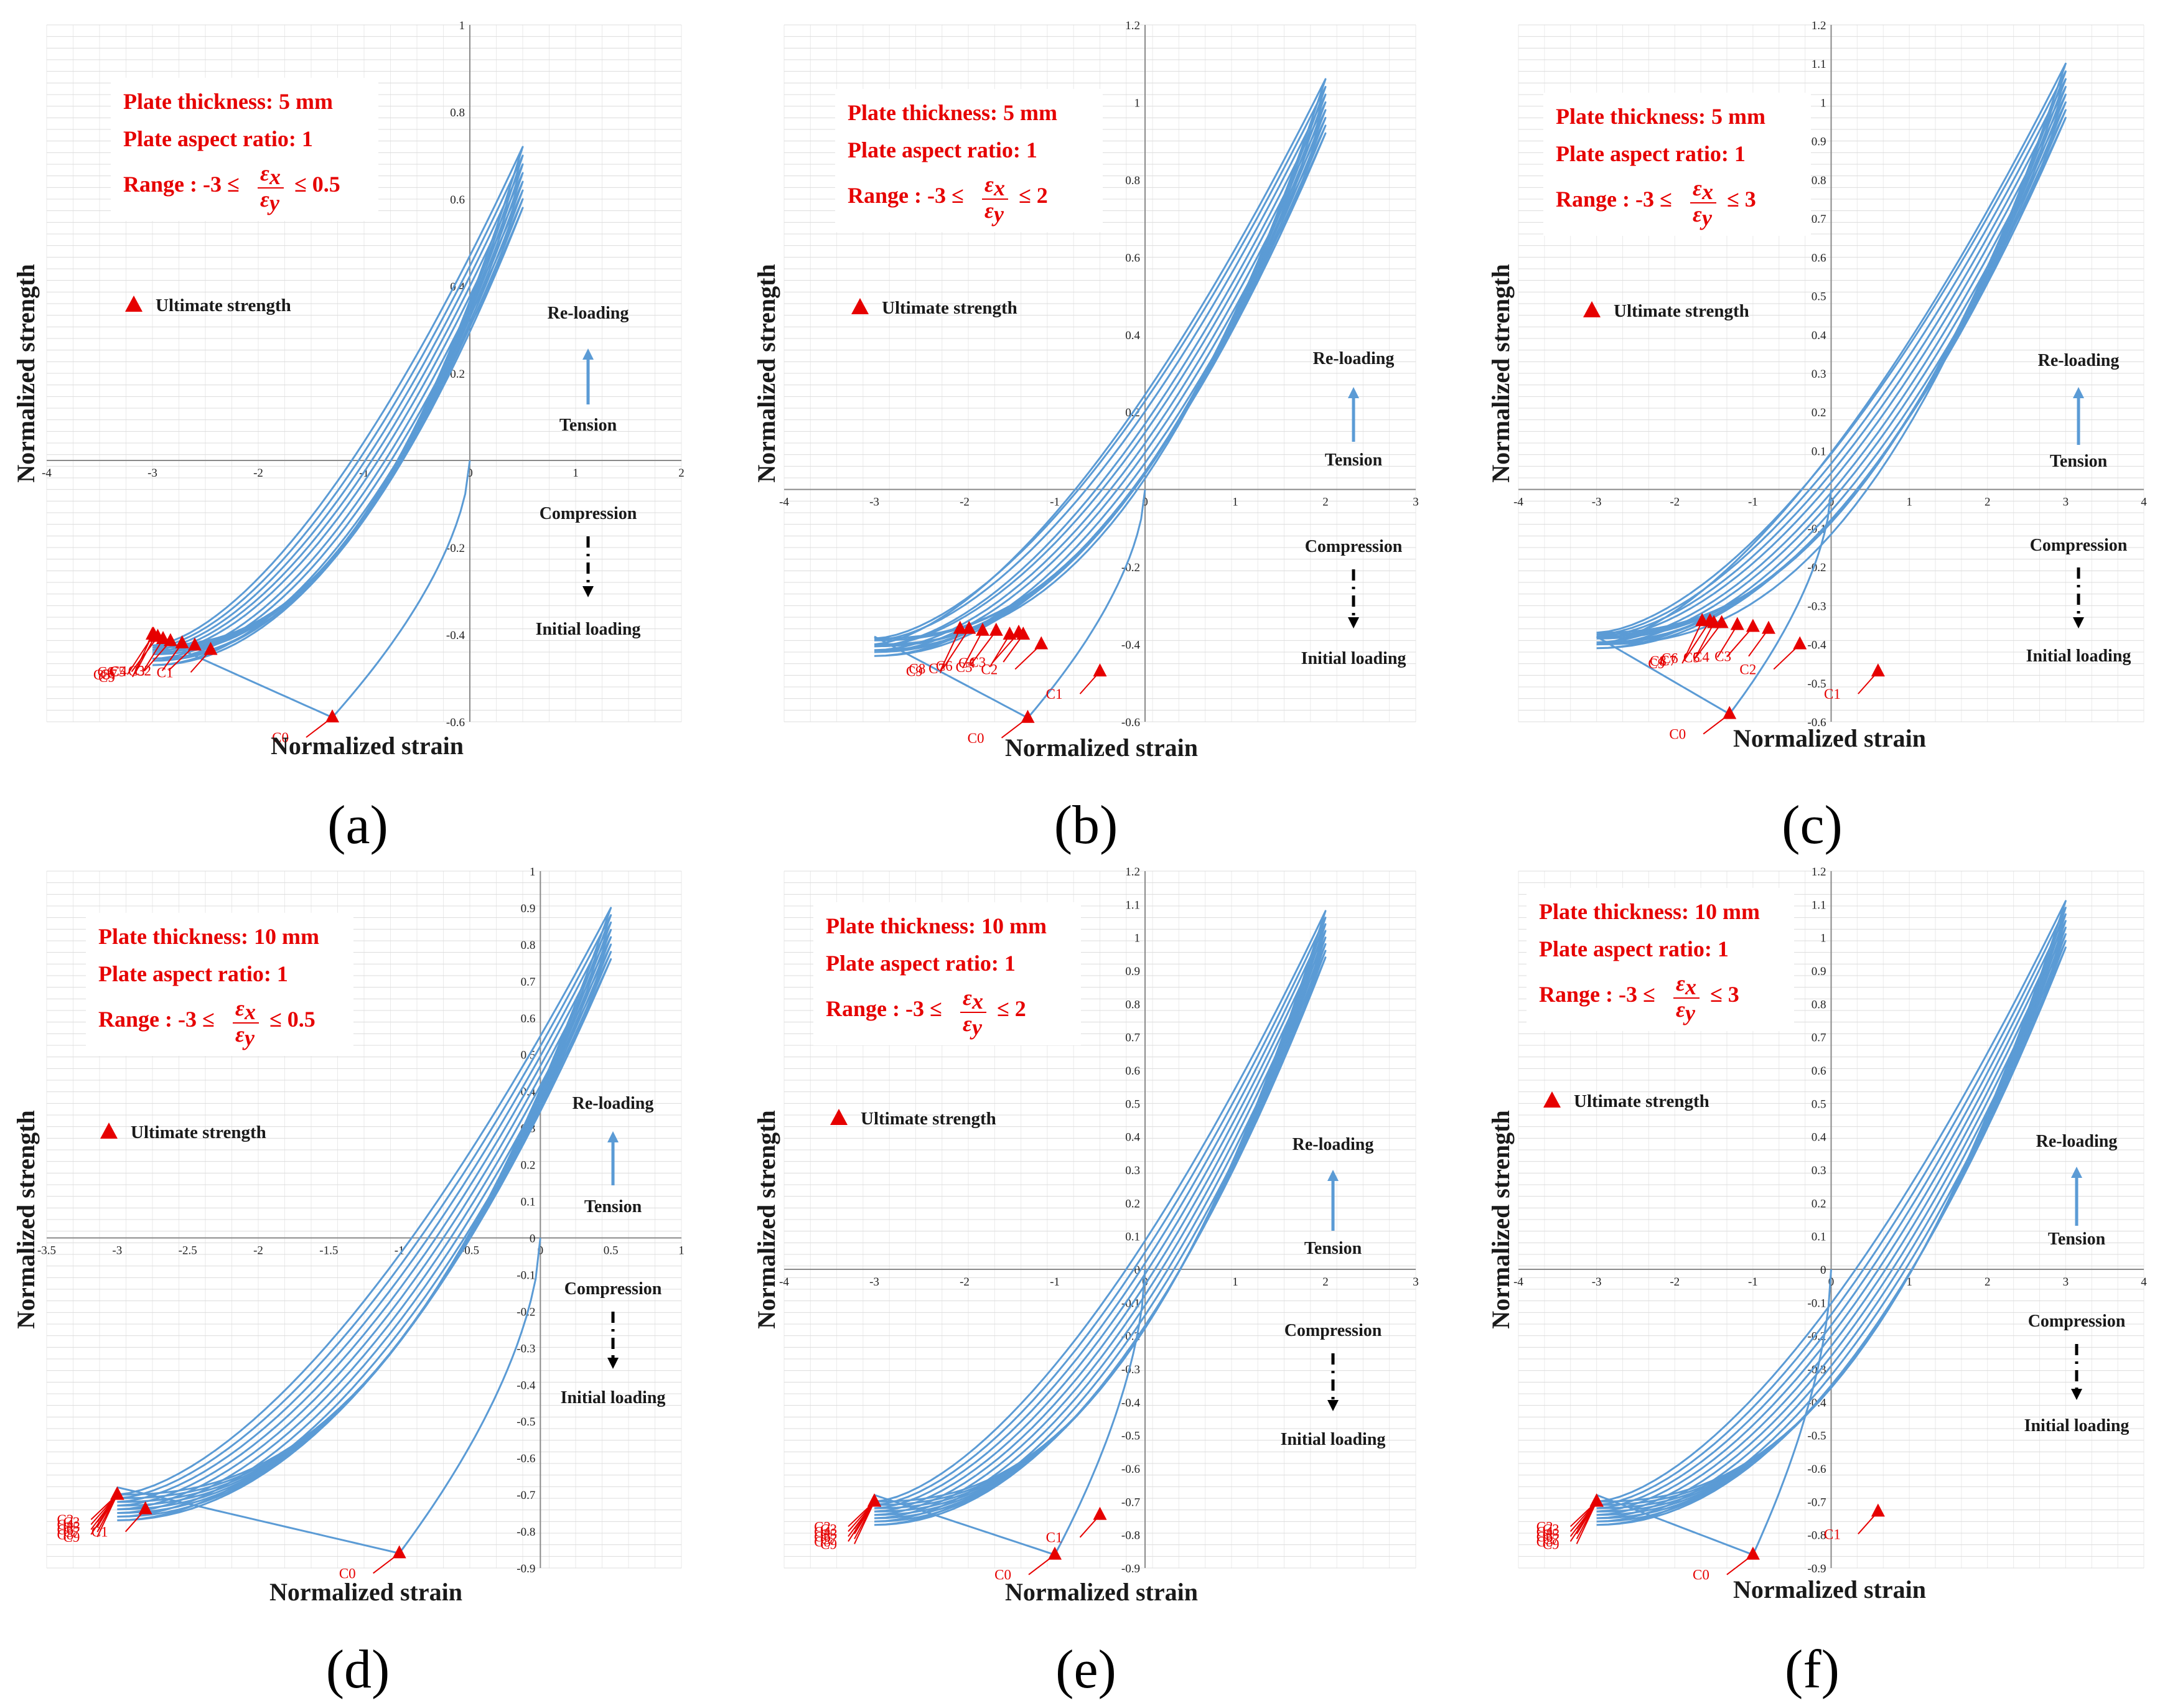 The width and height of the screenshot is (2165, 1708). I want to click on y-tick-label: 0.2, so click(528, 1165).